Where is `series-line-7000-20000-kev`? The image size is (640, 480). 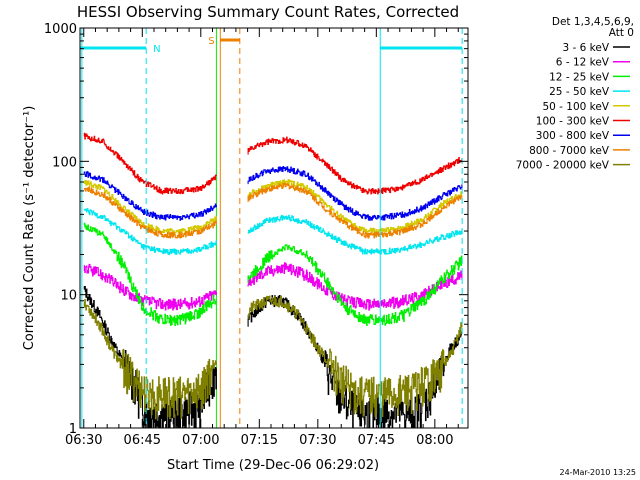 series-line-7000-20000-kev is located at coordinates (150, 359).